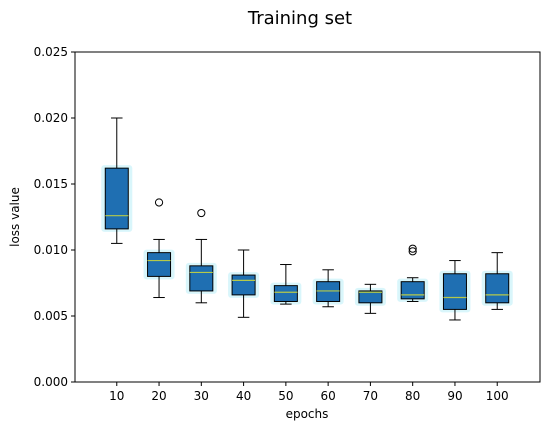 This screenshot has width=550, height=424. What do you see at coordinates (51, 118) in the screenshot?
I see `y-tick-label: 0.020` at bounding box center [51, 118].